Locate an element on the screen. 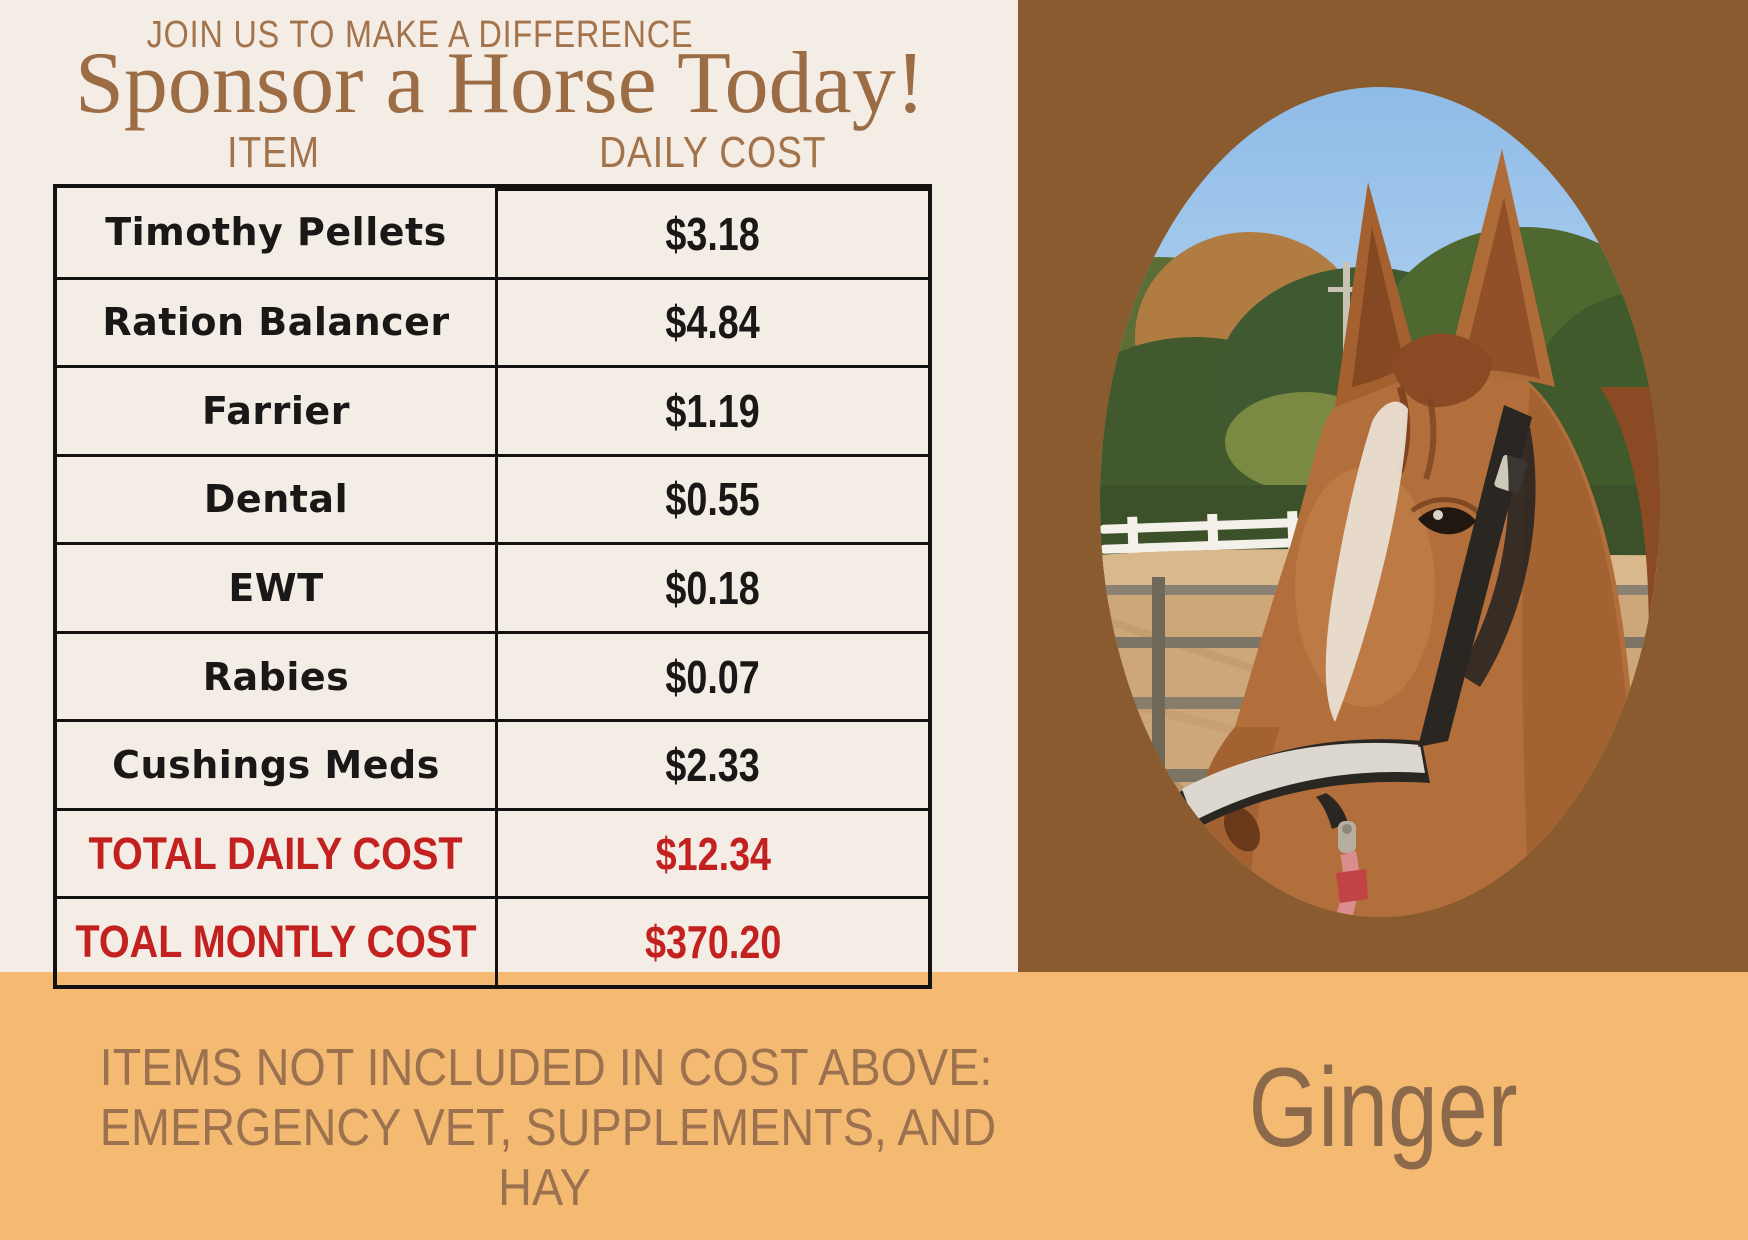  cost-value: $12.34 is located at coordinates (713, 853).